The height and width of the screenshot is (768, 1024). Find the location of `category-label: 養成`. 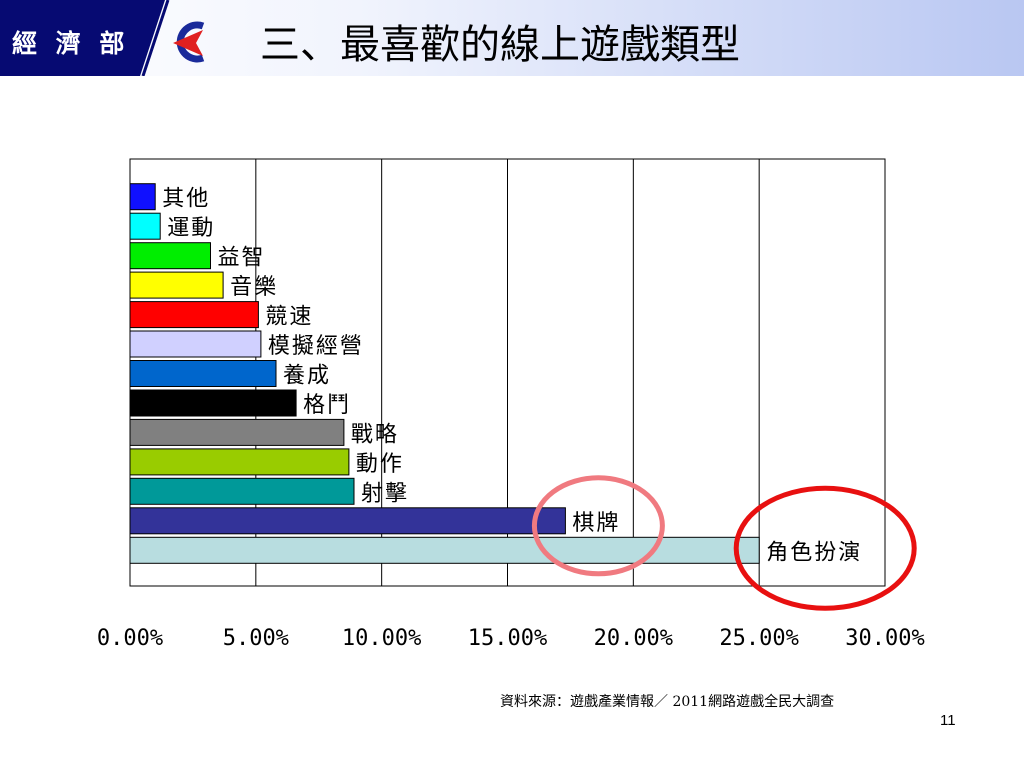

category-label: 養成 is located at coordinates (307, 376).